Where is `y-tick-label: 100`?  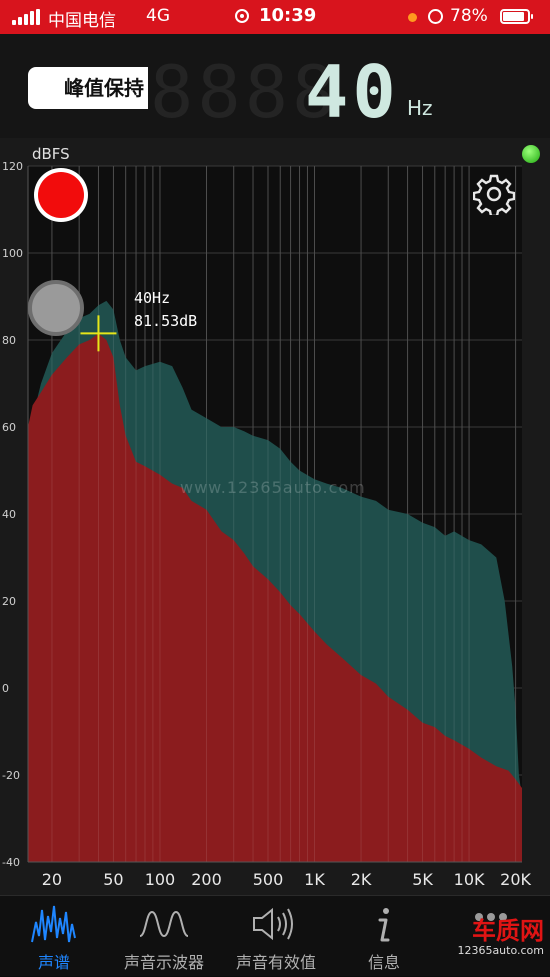 y-tick-label: 100 is located at coordinates (12, 253).